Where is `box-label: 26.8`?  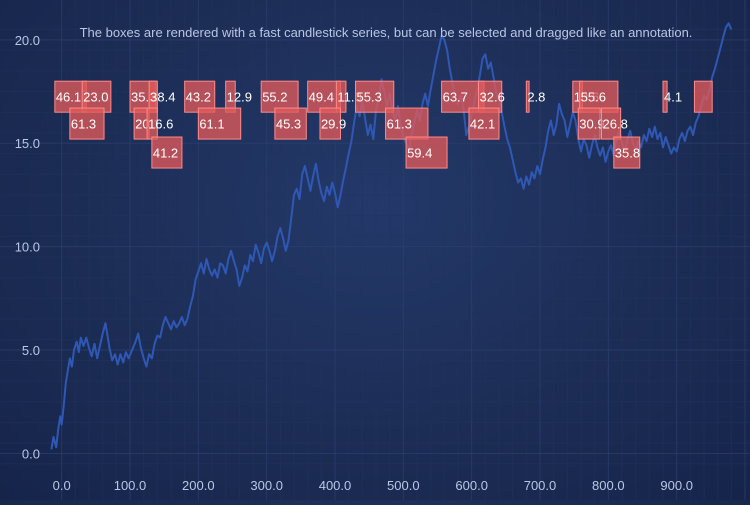
box-label: 26.8 is located at coordinates (615, 124).